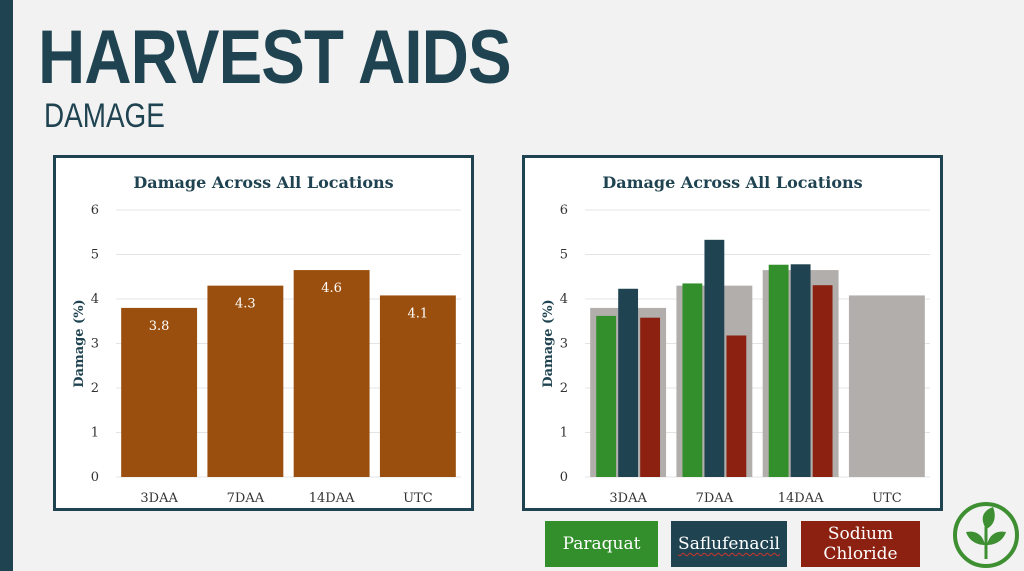 The height and width of the screenshot is (571, 1024). What do you see at coordinates (986, 535) in the screenshot?
I see `leaf-sprout-icon` at bounding box center [986, 535].